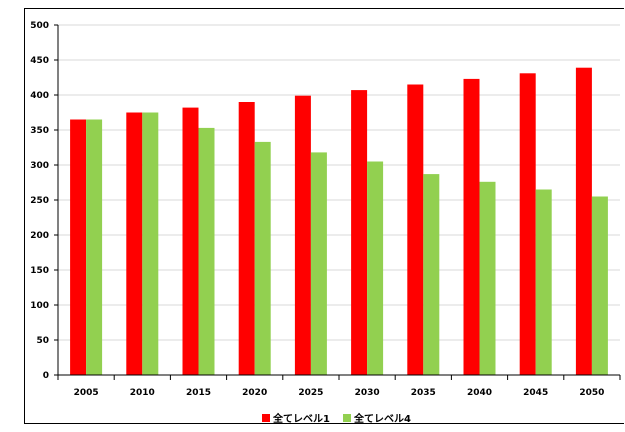 Image resolution: width=625 pixels, height=432 pixels. What do you see at coordinates (302, 235) in the screenshot?
I see `bar-level1-2025` at bounding box center [302, 235].